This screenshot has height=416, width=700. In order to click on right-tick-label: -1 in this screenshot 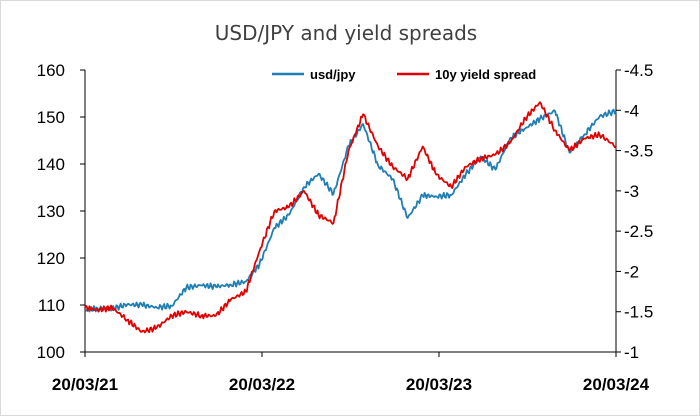, I will do `click(631, 352)`.